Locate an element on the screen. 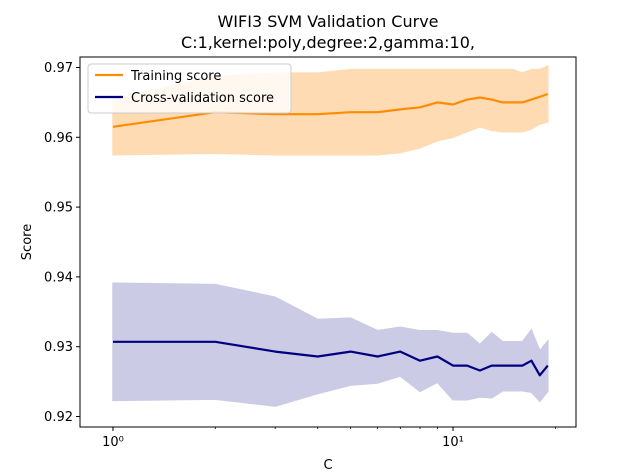 The width and height of the screenshot is (640, 476). x-axis: 10⁰ 10¹ is located at coordinates (329, 438).